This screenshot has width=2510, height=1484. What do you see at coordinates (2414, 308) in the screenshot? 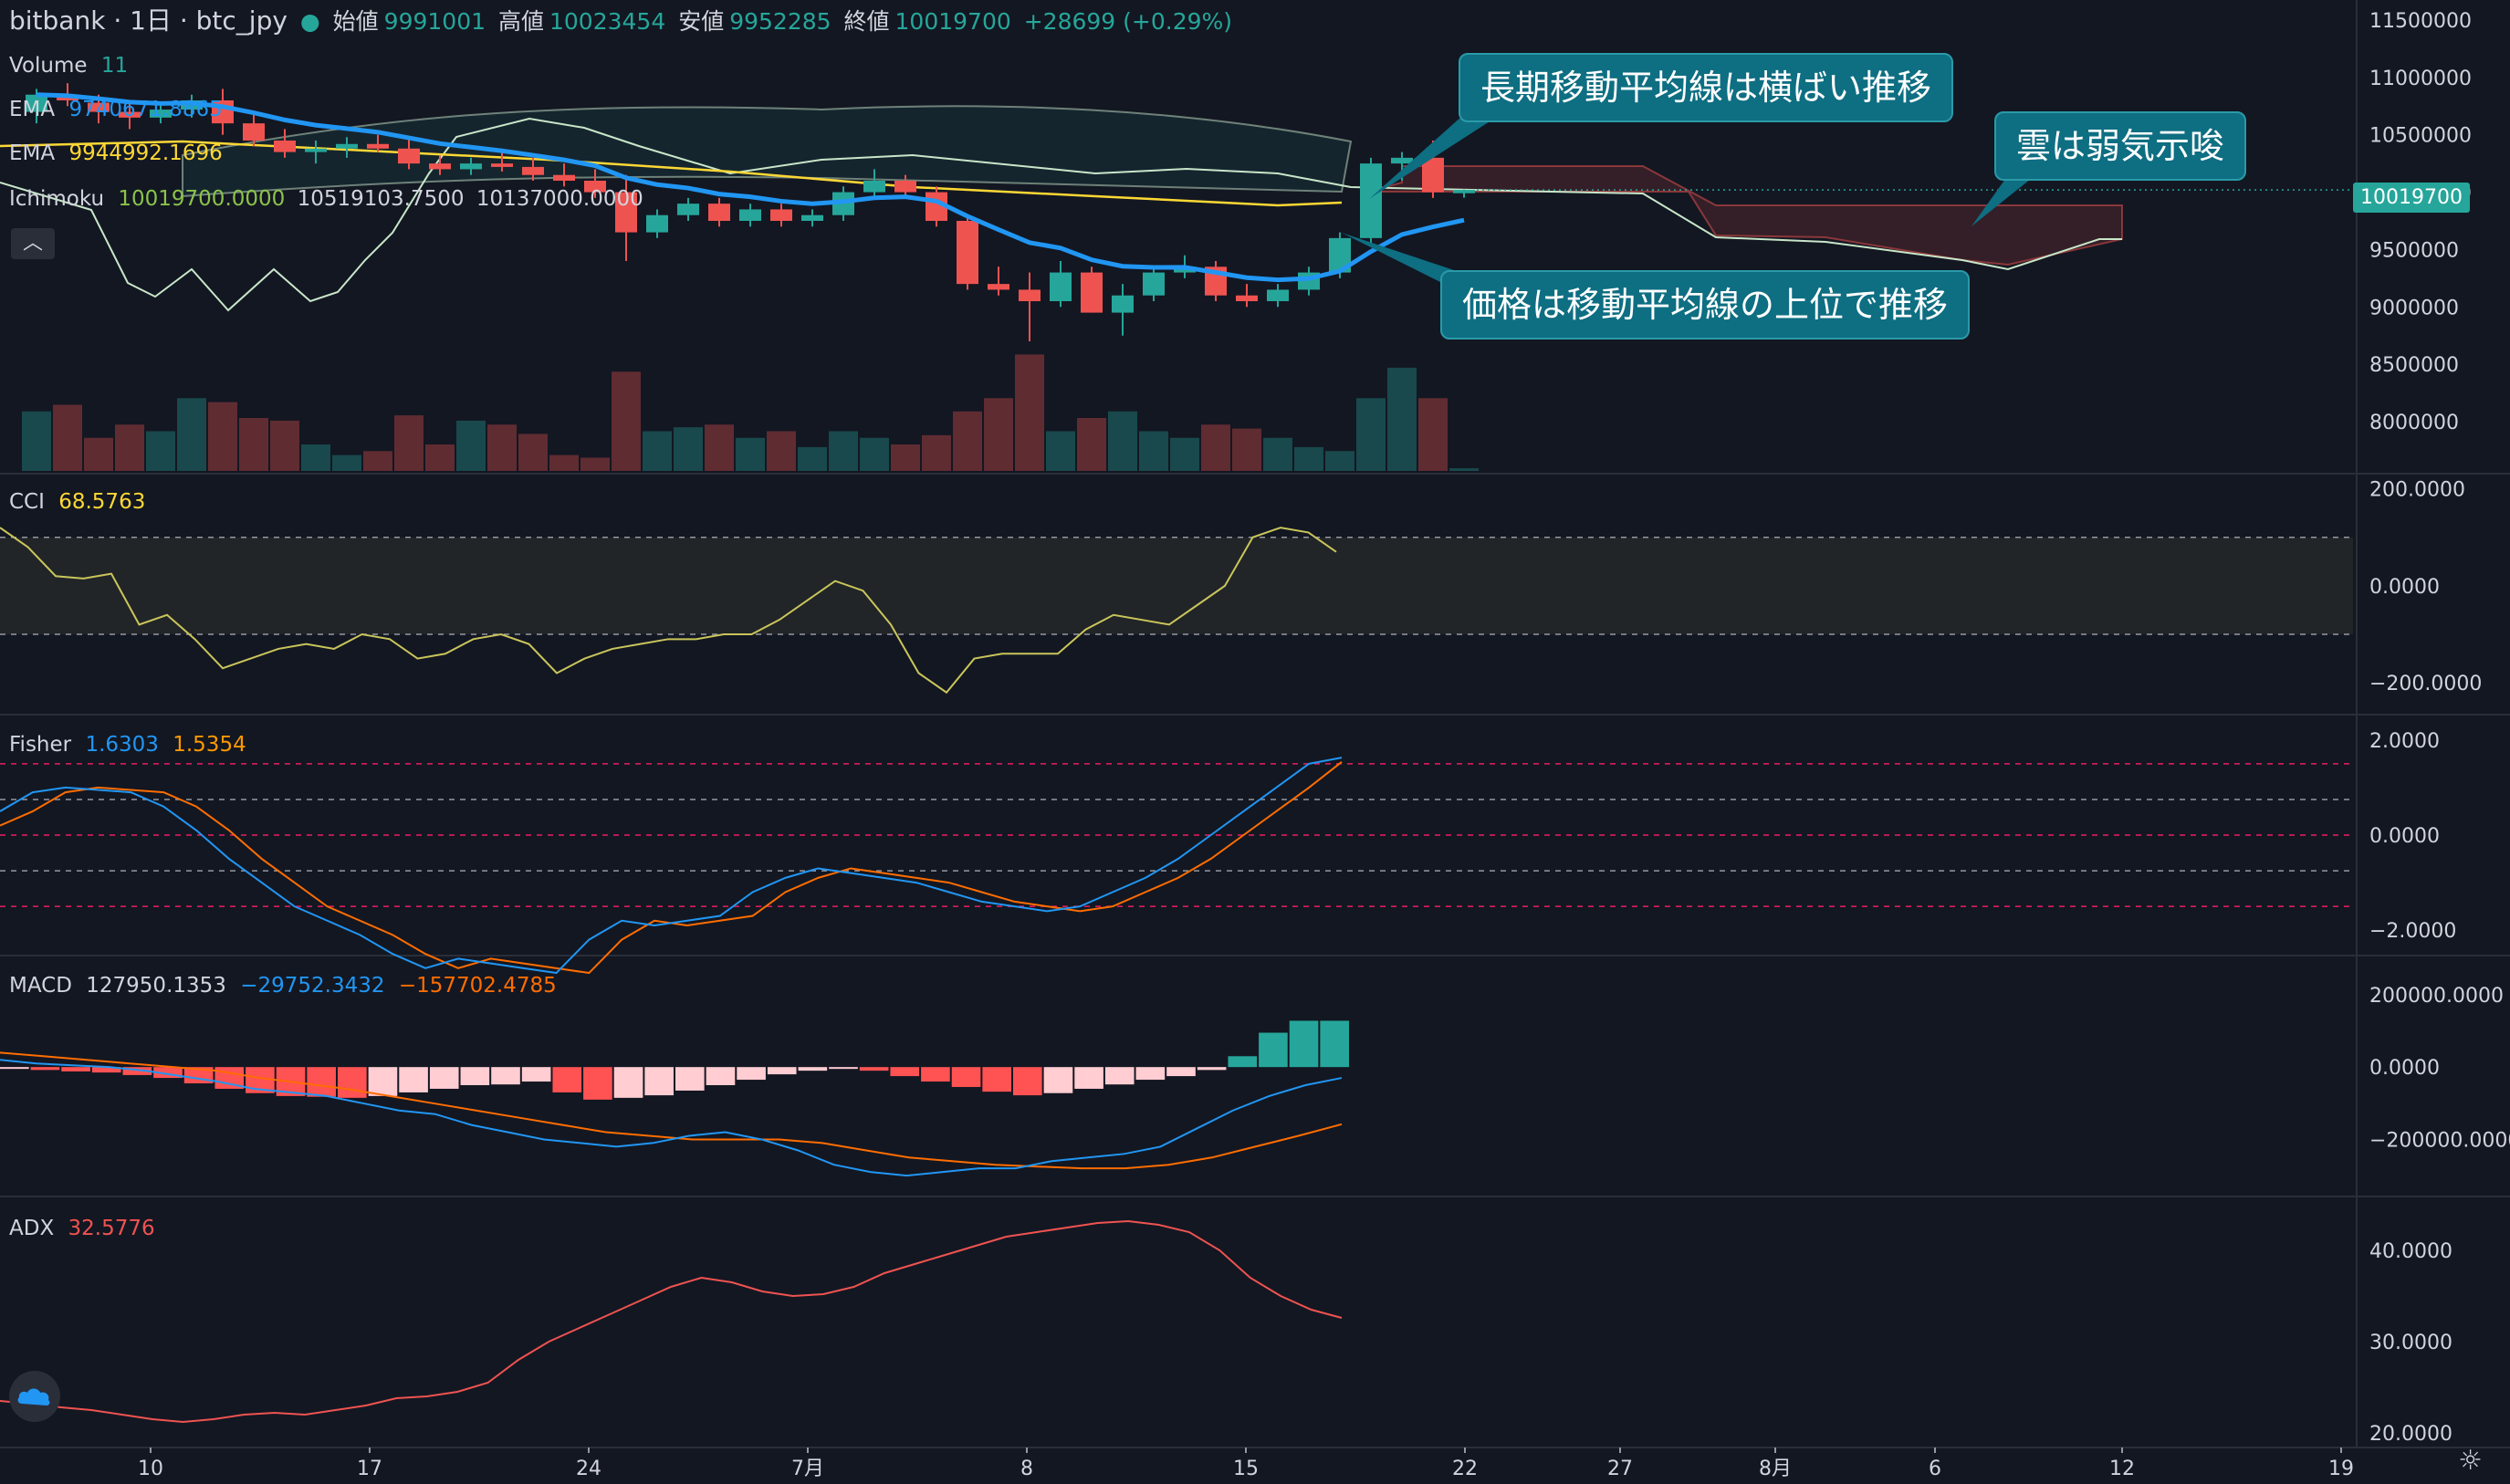
I see `price-tick-label: 9000000` at bounding box center [2414, 308].